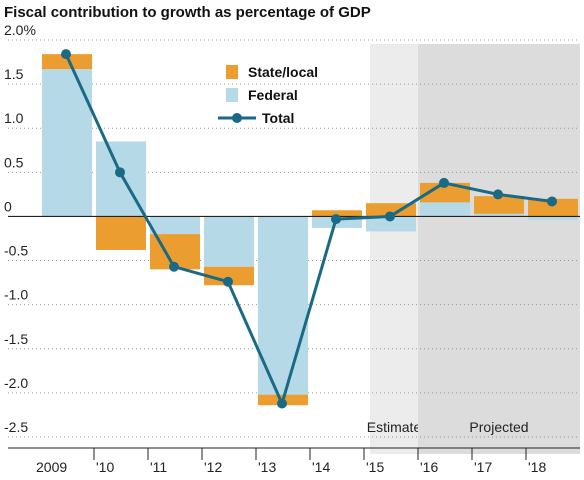  Describe the element at coordinates (232, 72) in the screenshot. I see `legend-swatch-state-local` at that location.